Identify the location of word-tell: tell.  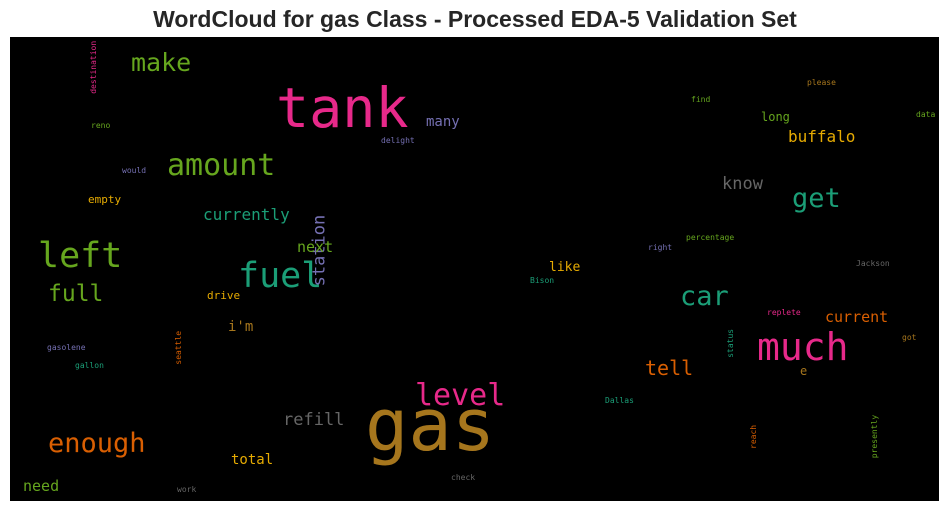
(669, 368).